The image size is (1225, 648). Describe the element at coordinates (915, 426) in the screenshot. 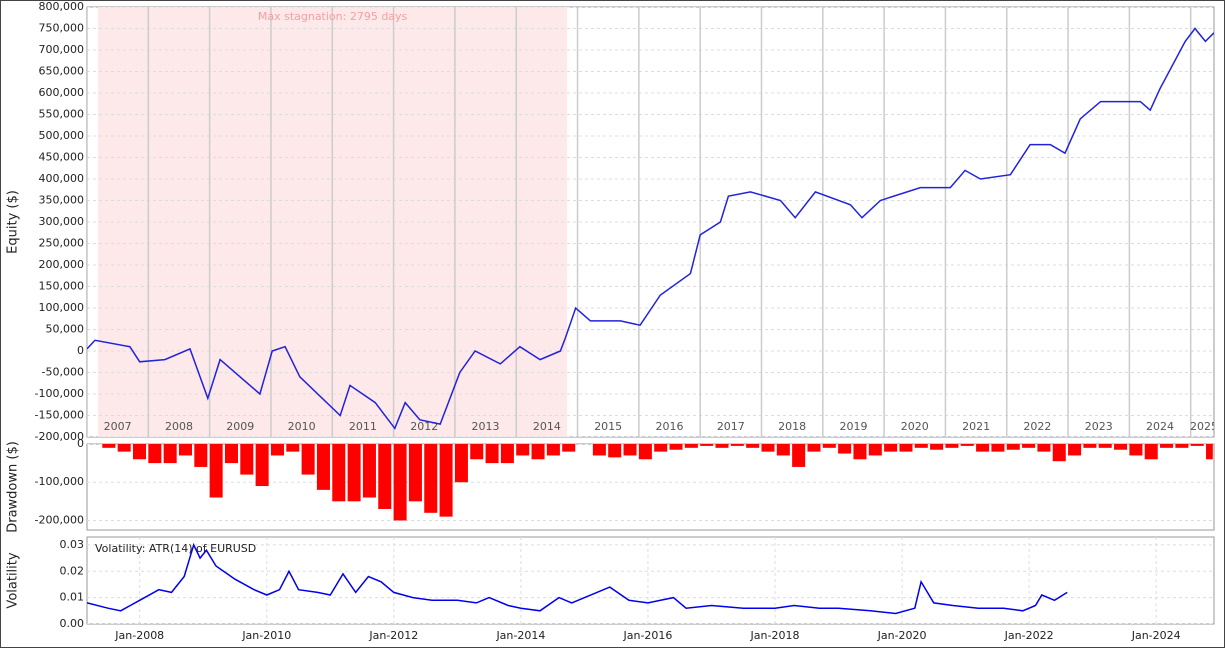

I see `x-tick-label: 2020` at that location.